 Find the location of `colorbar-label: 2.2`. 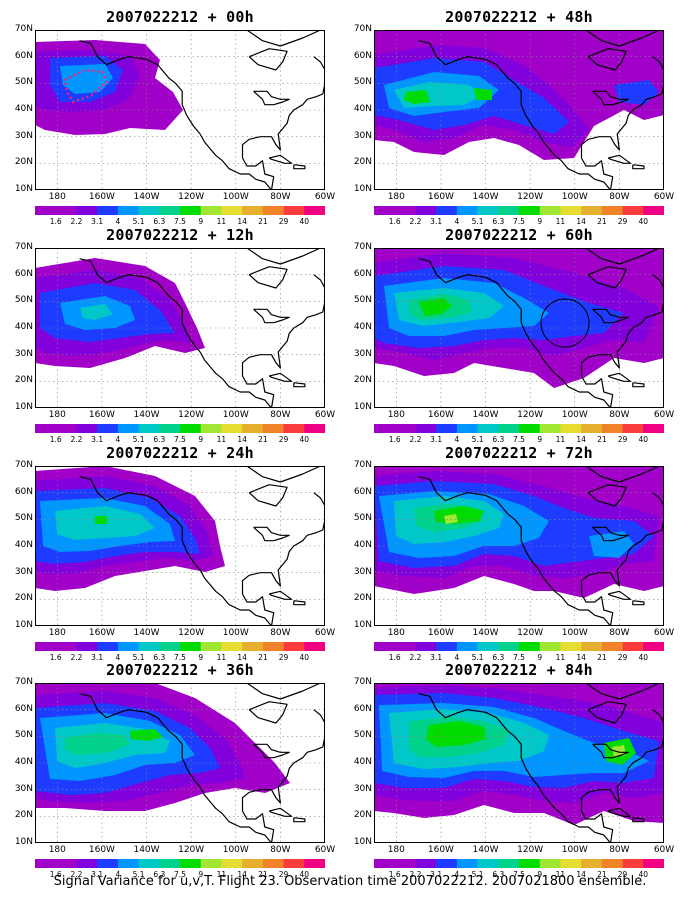

colorbar-label: 2.2 is located at coordinates (76, 439).